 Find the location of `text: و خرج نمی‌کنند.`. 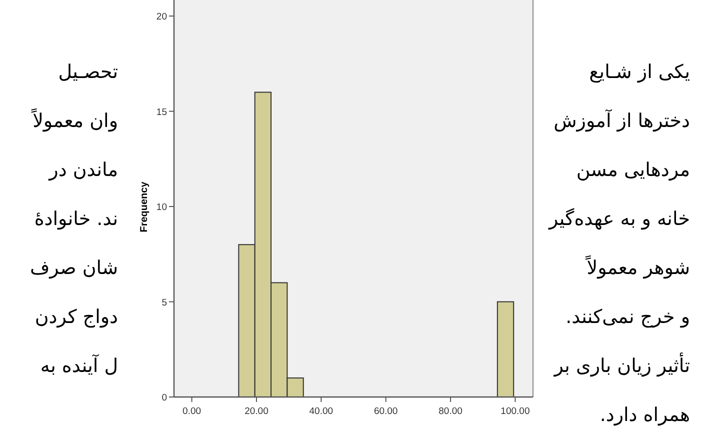

text: و خرج نمی‌کنند. is located at coordinates (628, 317).